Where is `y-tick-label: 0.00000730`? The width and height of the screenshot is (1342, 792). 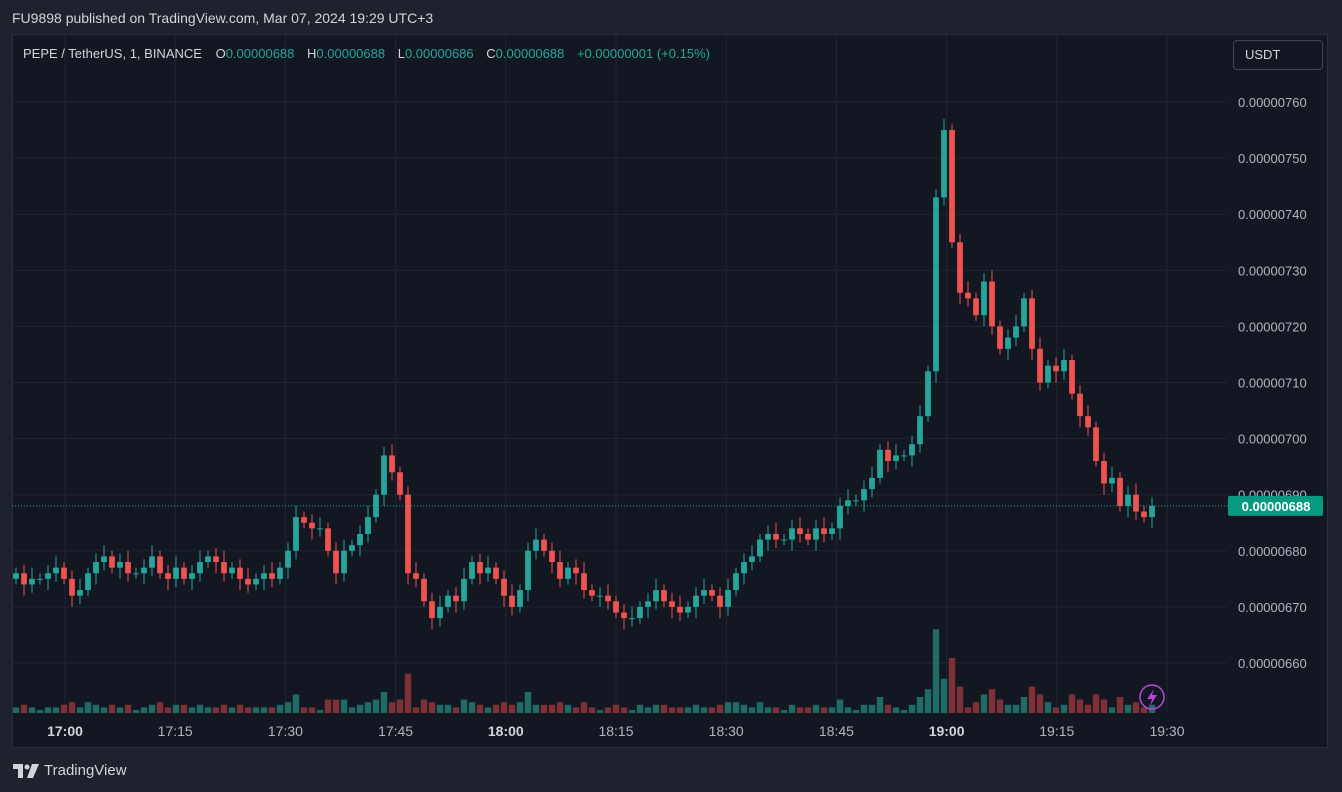
y-tick-label: 0.00000730 is located at coordinates (1272, 270).